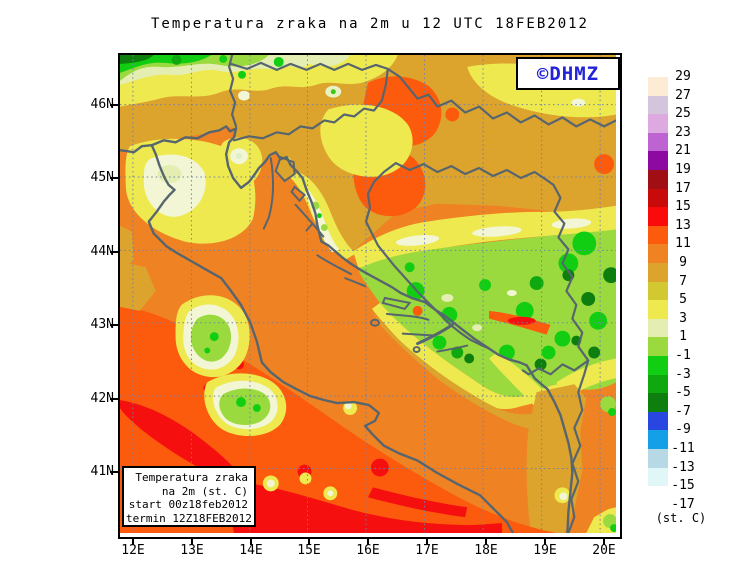 The image size is (740, 582). I want to click on lon-axis-label: 15E, so click(309, 550).